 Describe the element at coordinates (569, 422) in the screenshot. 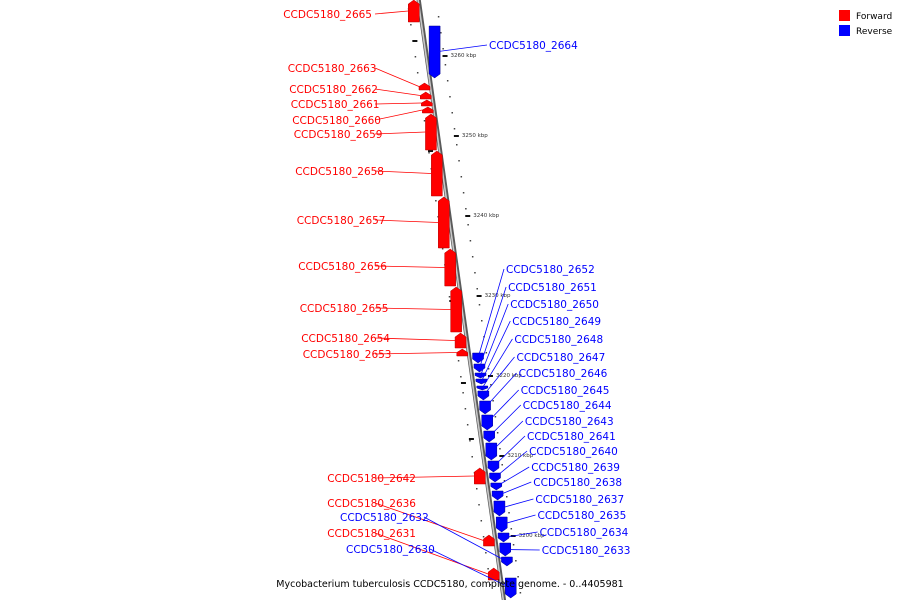

I see `gene-label-CCDC5180_2643: CCDC5180_2643` at that location.